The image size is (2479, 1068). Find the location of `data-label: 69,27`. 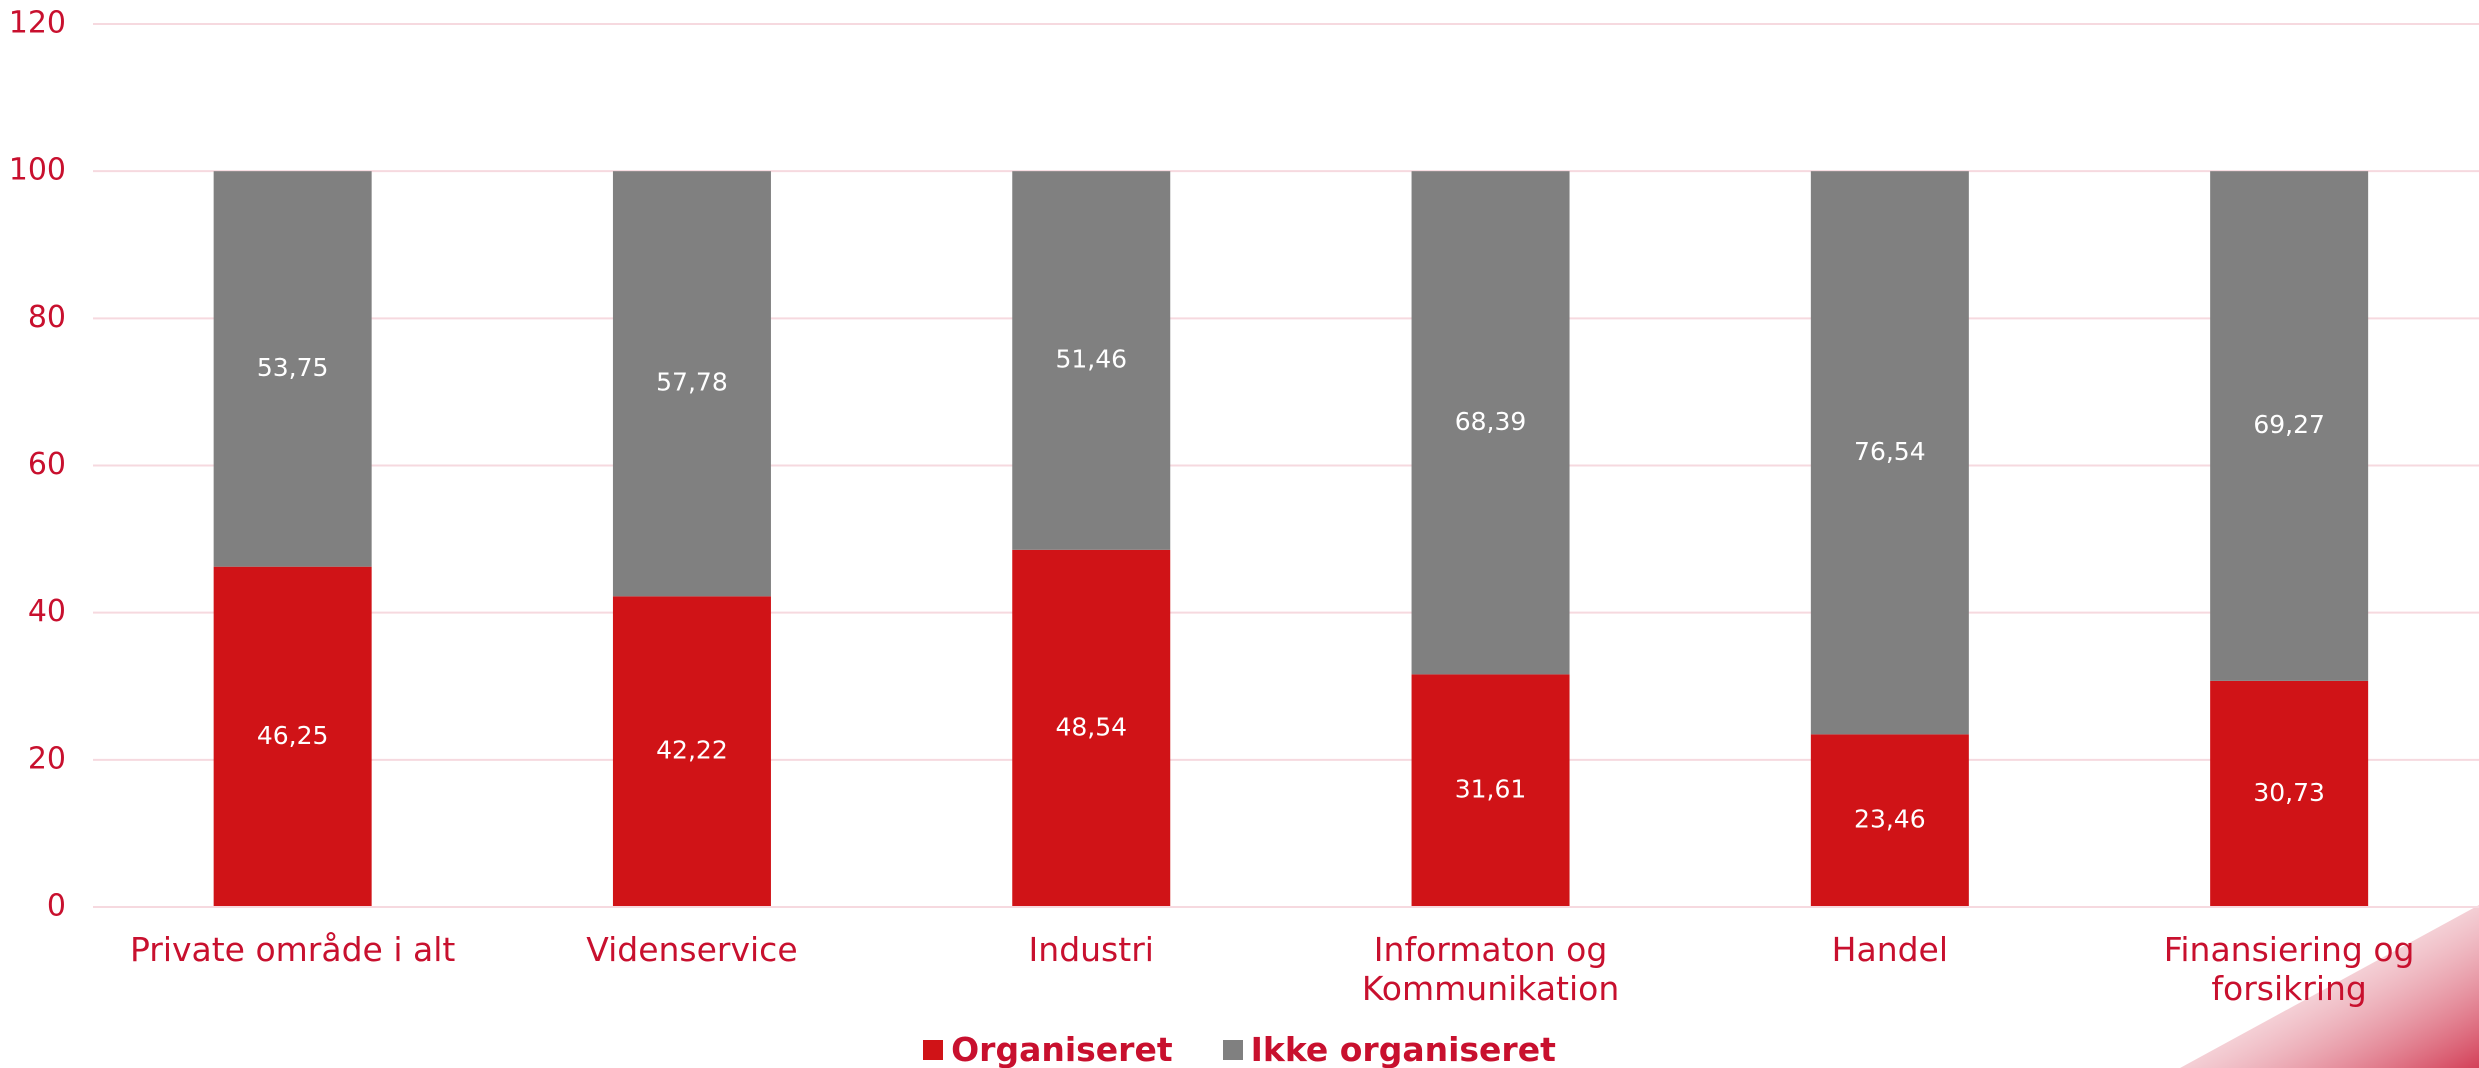

data-label: 69,27 is located at coordinates (2289, 424).